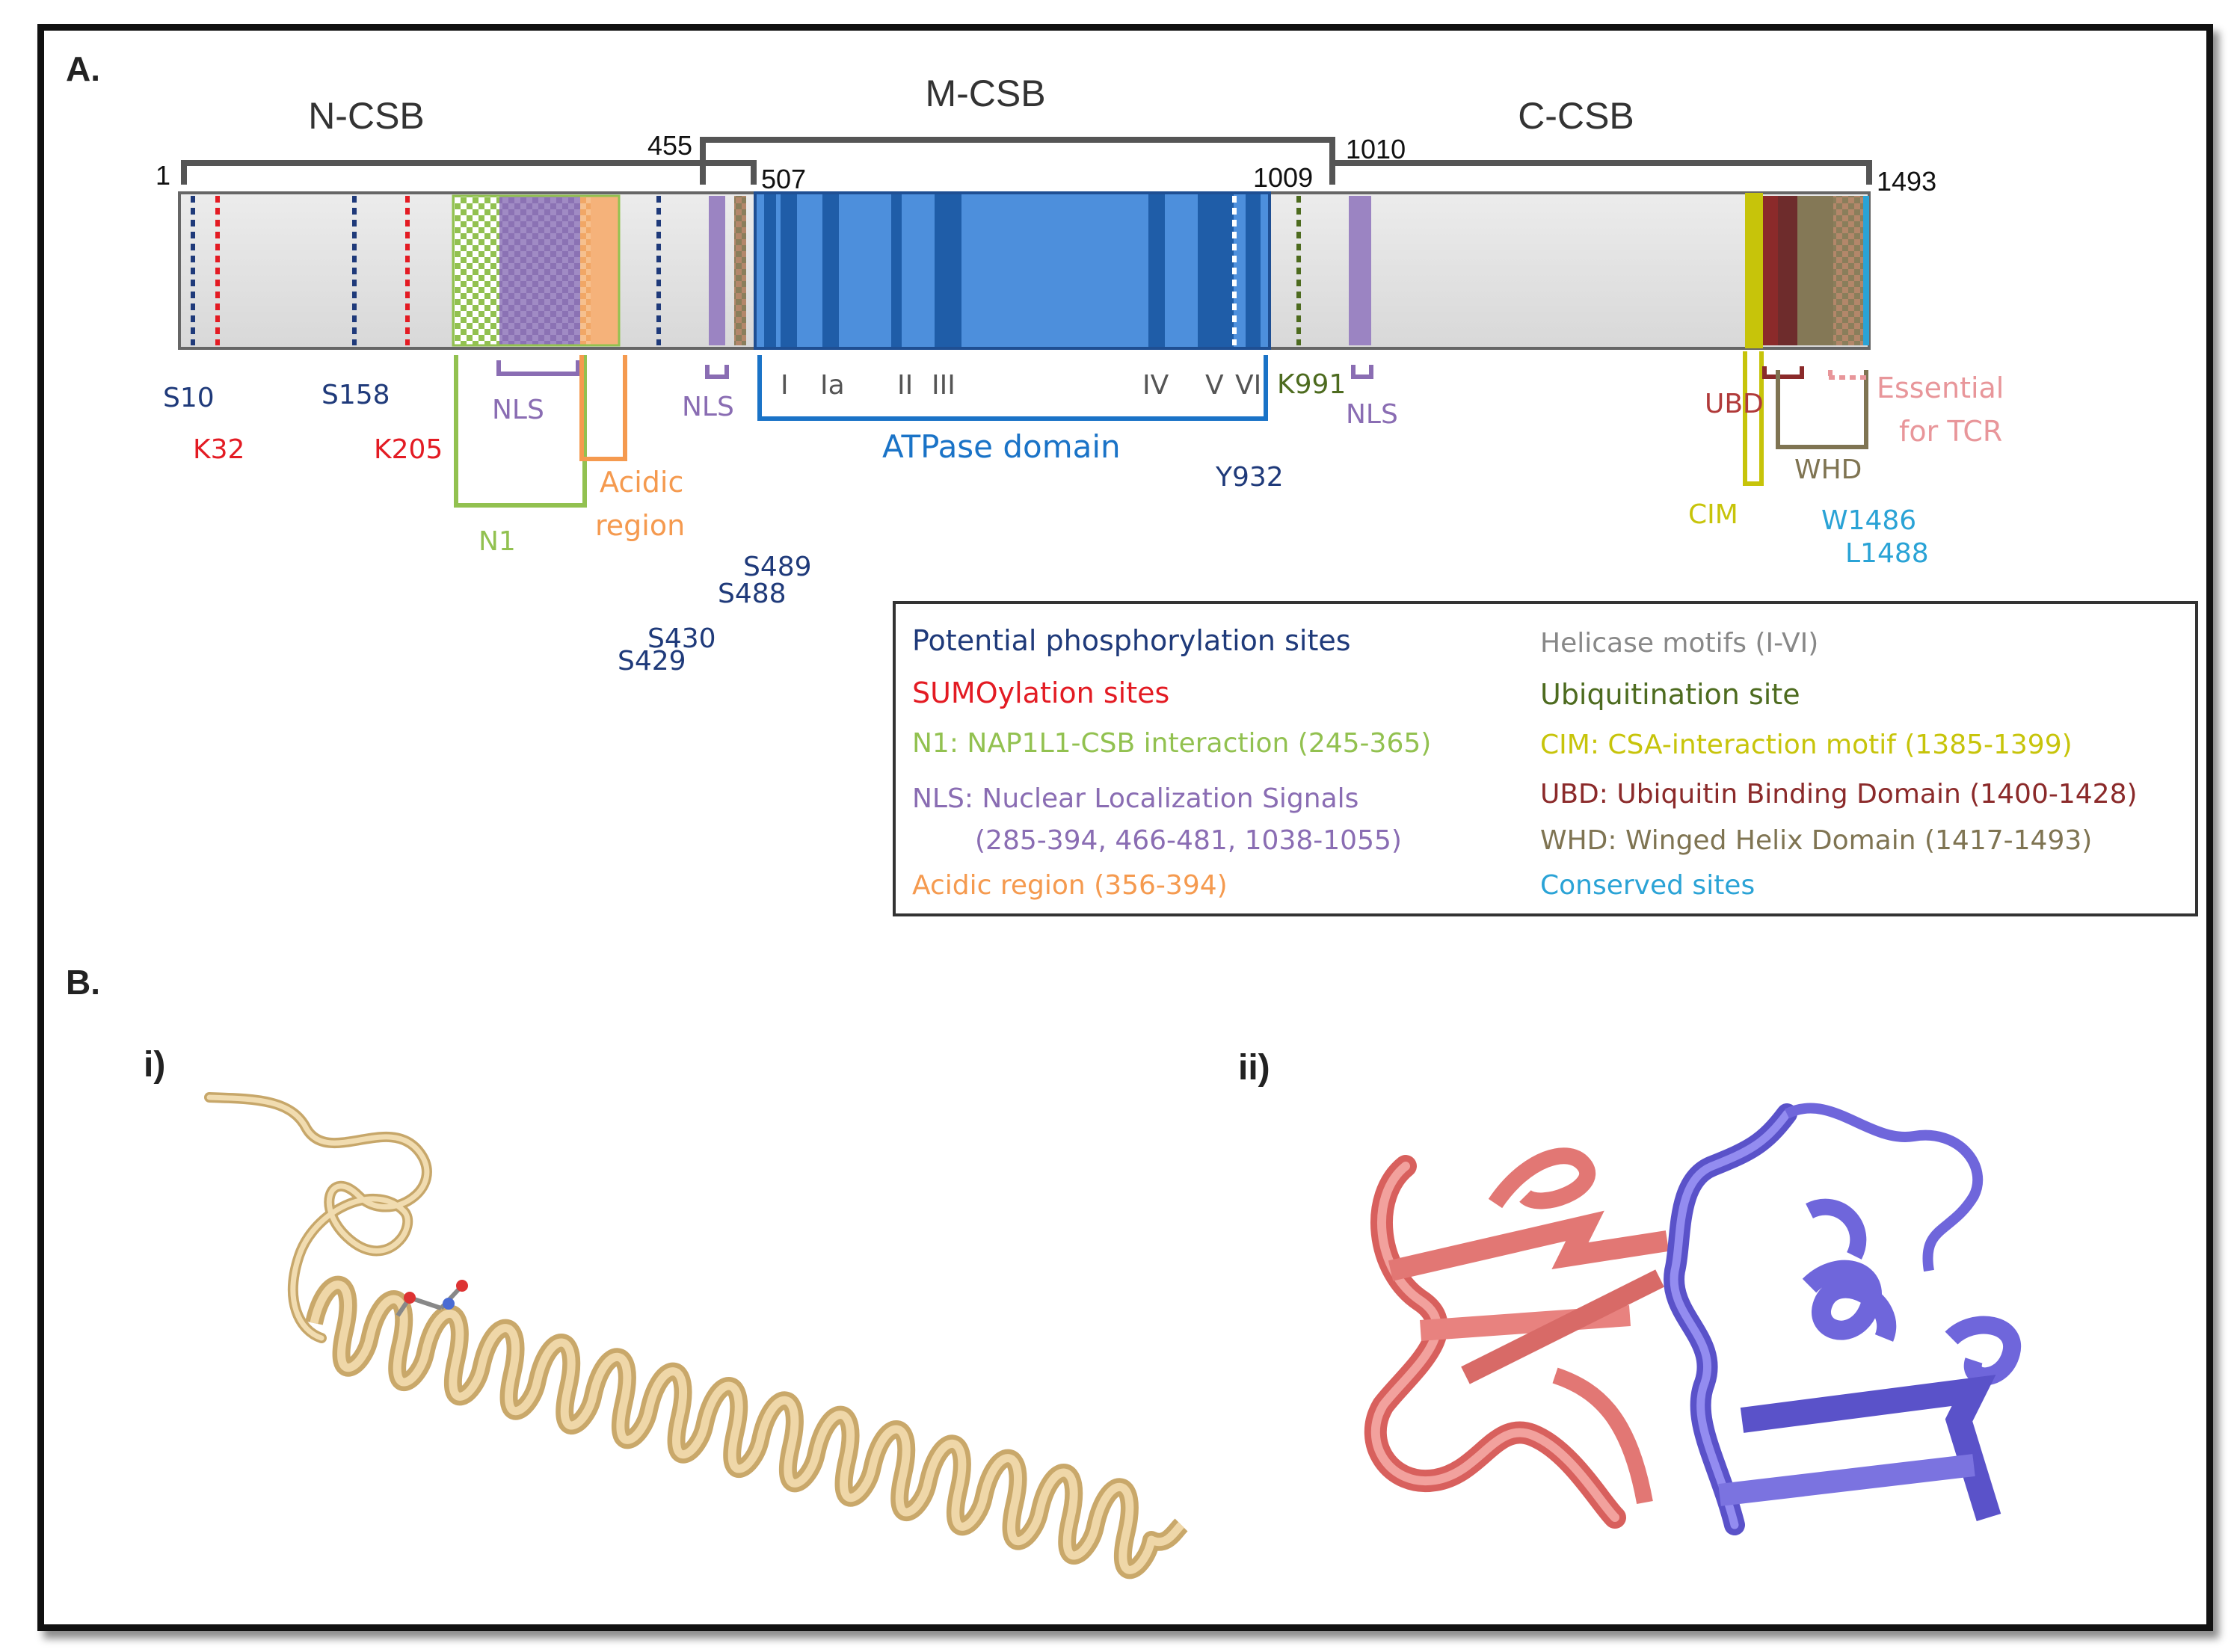 The image size is (2234, 1652). What do you see at coordinates (476, 270) in the screenshot?
I see `n1-block` at bounding box center [476, 270].